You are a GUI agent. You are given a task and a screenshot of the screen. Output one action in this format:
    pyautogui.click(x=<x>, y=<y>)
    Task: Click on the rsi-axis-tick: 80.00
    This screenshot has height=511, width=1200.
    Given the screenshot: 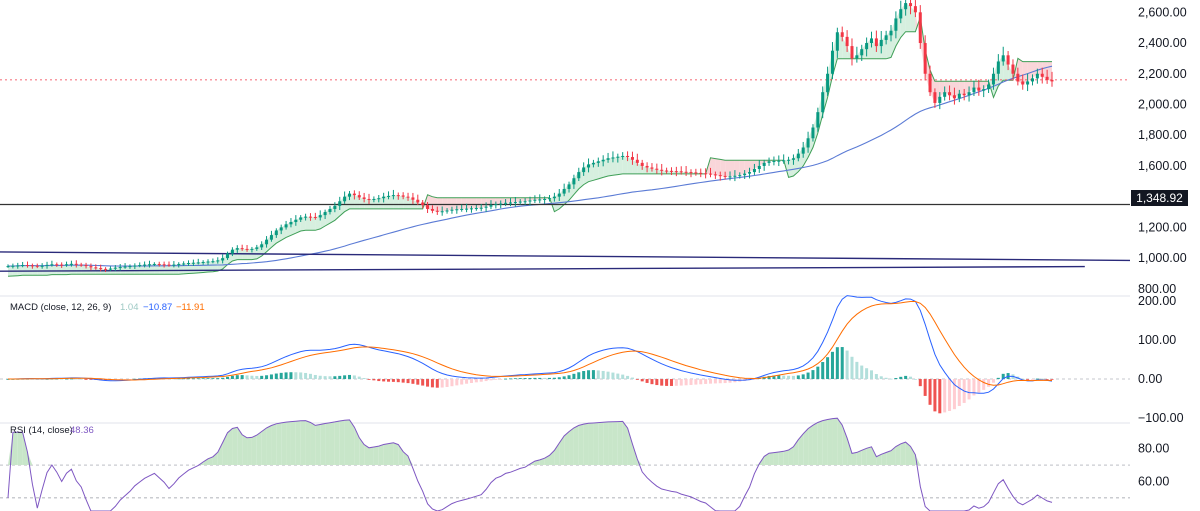 What is the action you would take?
    pyautogui.click(x=1153, y=449)
    